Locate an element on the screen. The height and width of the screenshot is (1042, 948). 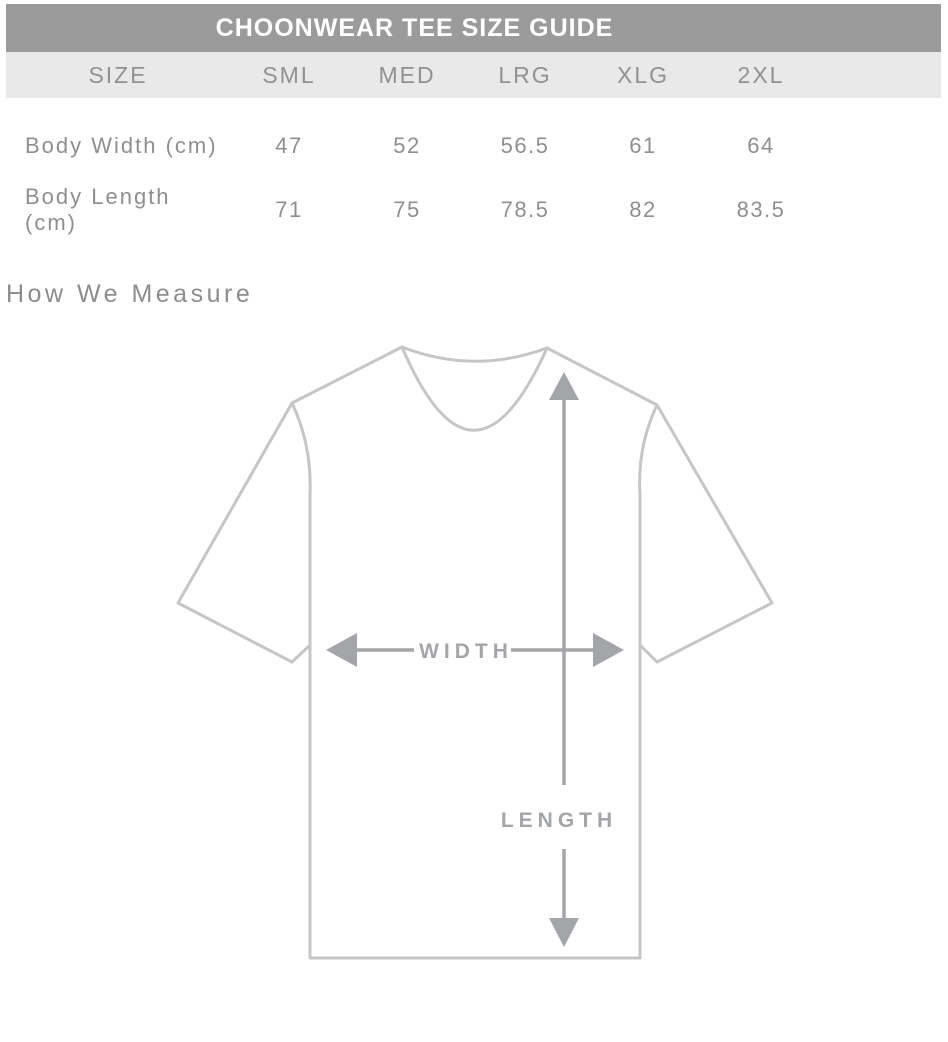
table-cell: 71 is located at coordinates (289, 209).